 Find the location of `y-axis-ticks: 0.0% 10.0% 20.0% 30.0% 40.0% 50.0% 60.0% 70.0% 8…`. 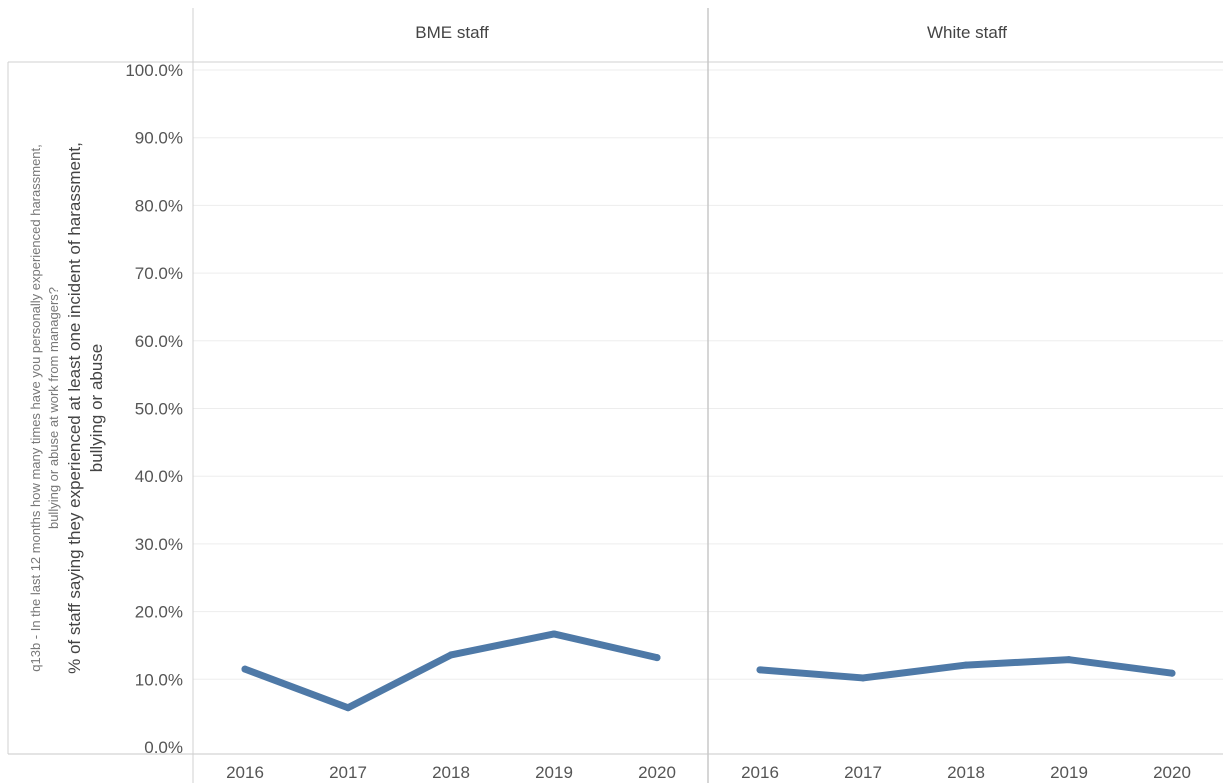

y-axis-ticks: 0.0% 10.0% 20.0% 30.0% 40.0% 50.0% 60.0% 70.0% 8… is located at coordinates (154, 409).